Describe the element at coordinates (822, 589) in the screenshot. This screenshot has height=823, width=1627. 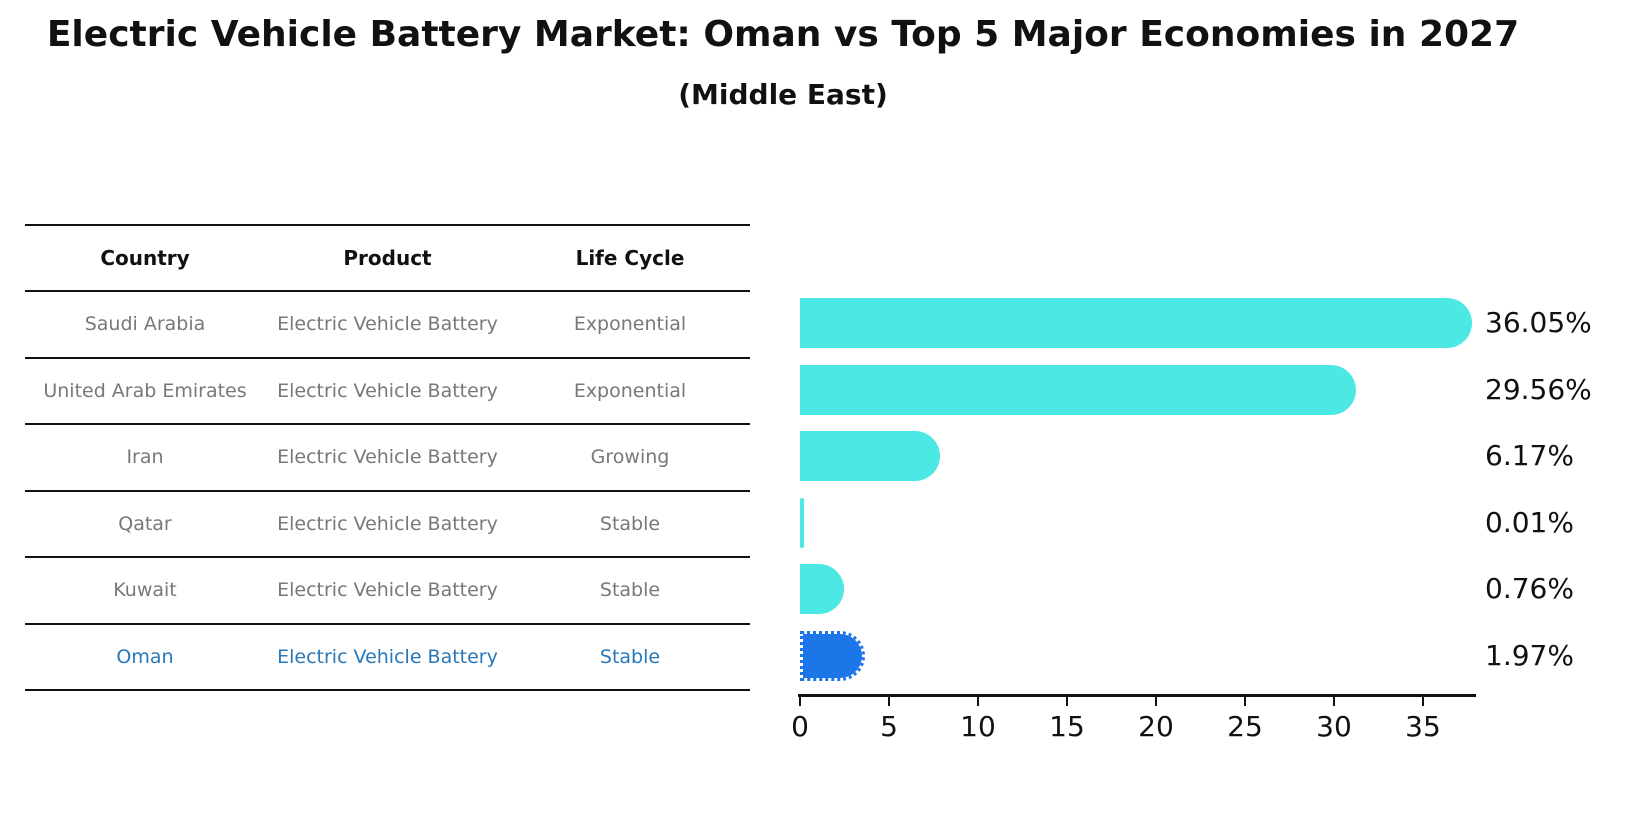
I see `bar-kuwait` at that location.